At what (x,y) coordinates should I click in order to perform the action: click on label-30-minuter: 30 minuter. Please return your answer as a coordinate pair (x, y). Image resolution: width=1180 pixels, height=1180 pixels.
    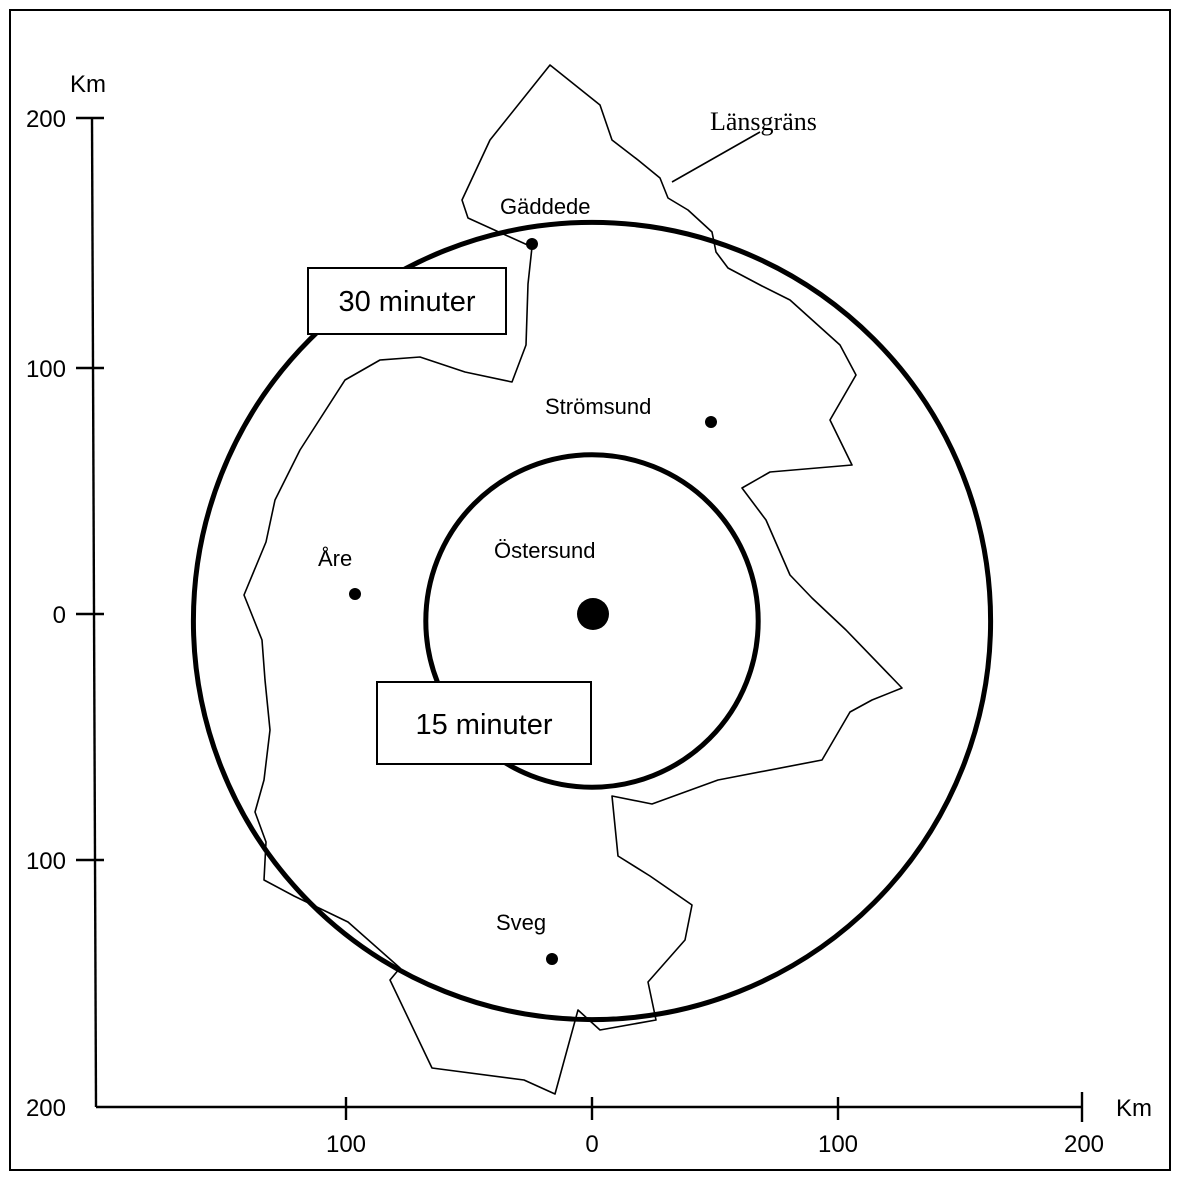
    Looking at the image, I should click on (406, 302).